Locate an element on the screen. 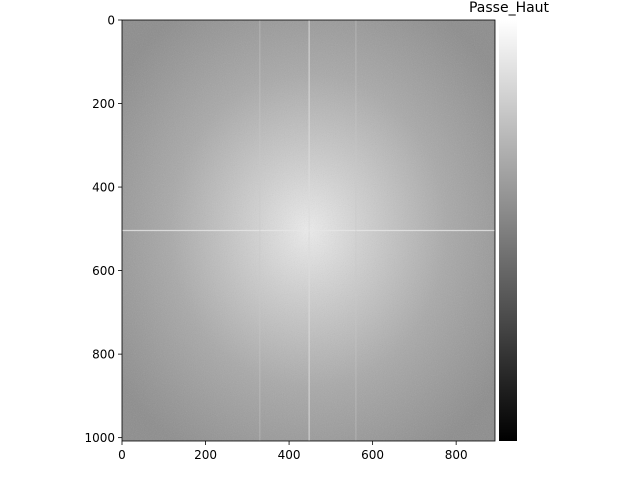 The width and height of the screenshot is (640, 480). colorbar-title: Passe_Haut is located at coordinates (509, 8).